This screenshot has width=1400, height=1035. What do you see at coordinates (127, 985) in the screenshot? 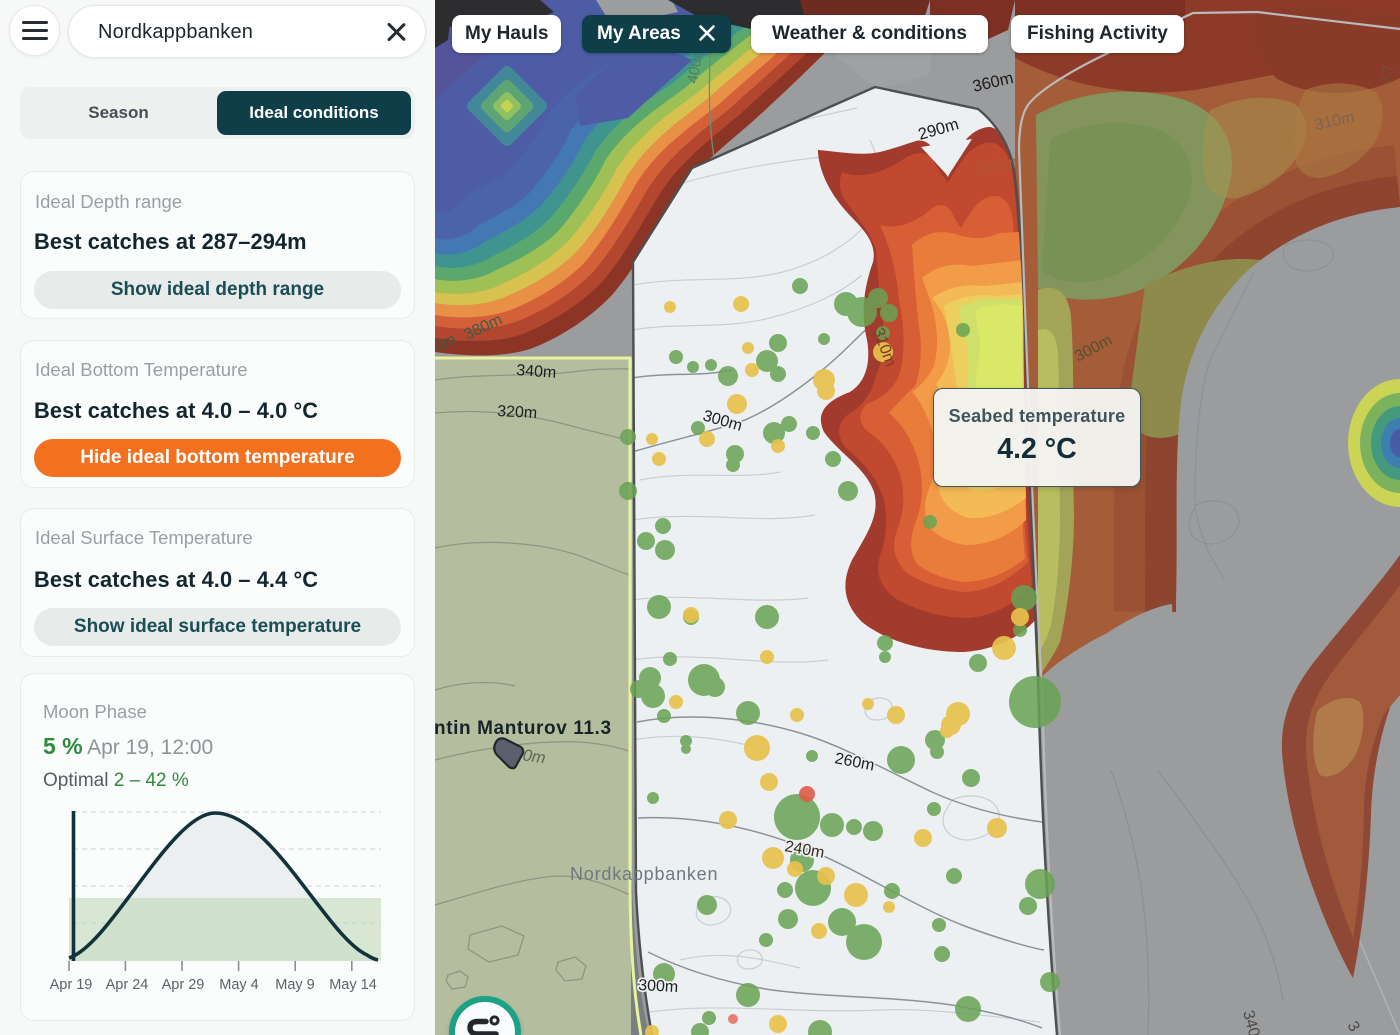
I see `svg-text: Apr 24` at bounding box center [127, 985].